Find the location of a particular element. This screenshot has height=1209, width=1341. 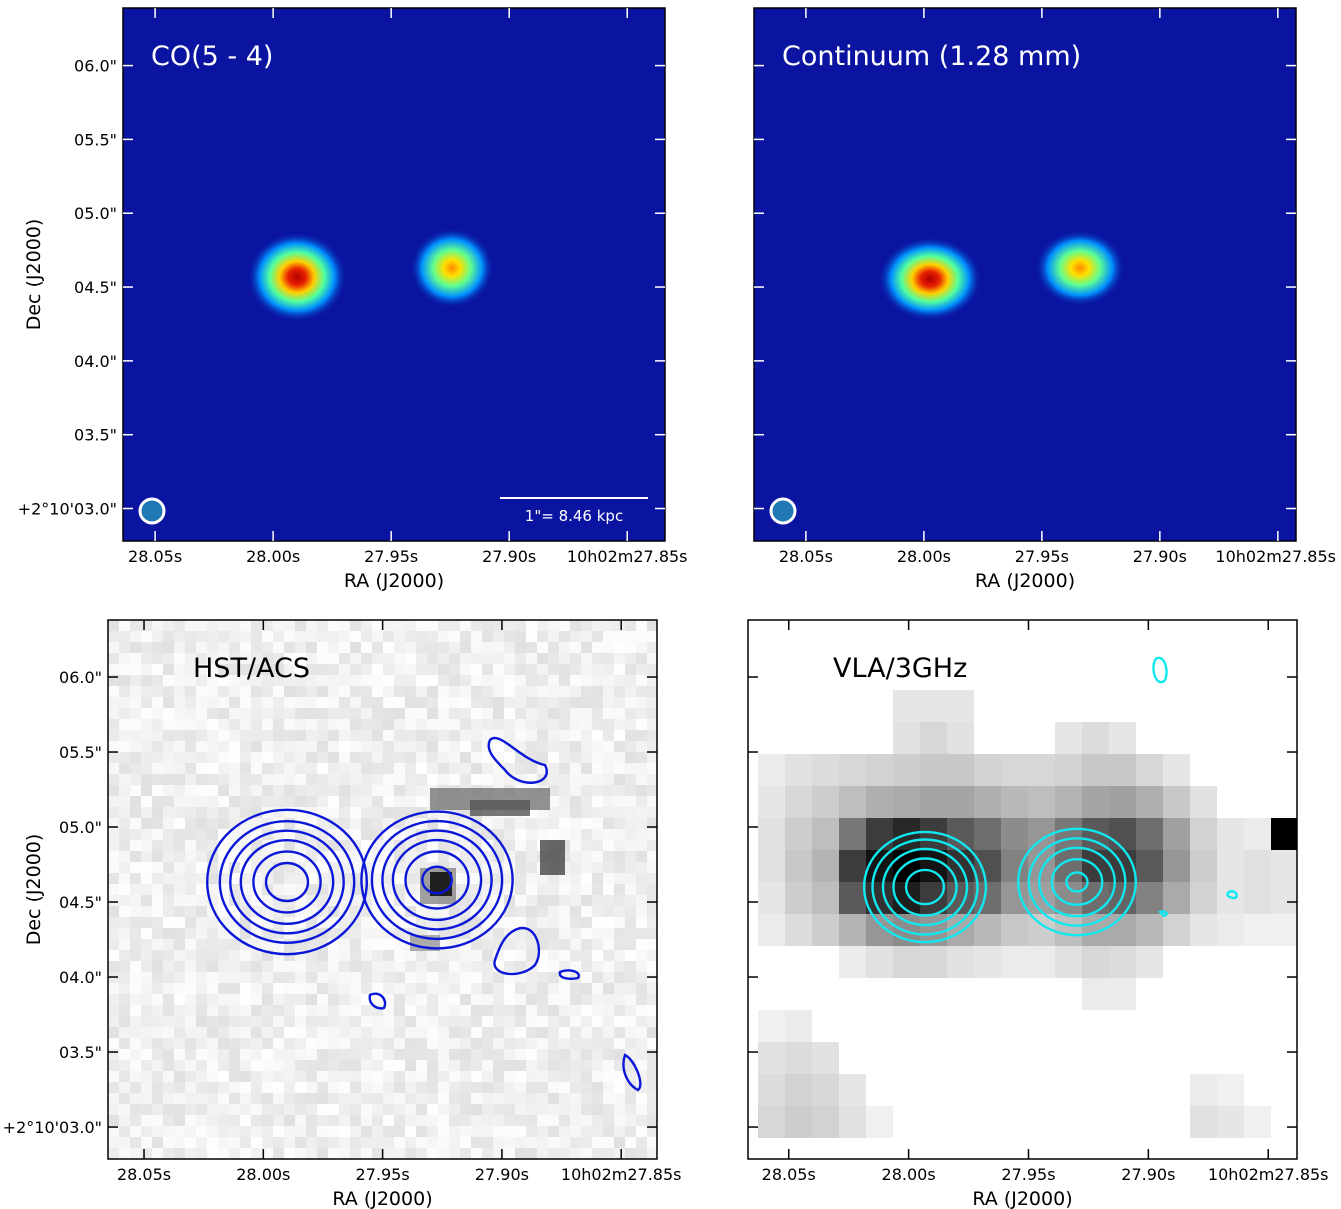

contour is located at coordinates (287, 882).